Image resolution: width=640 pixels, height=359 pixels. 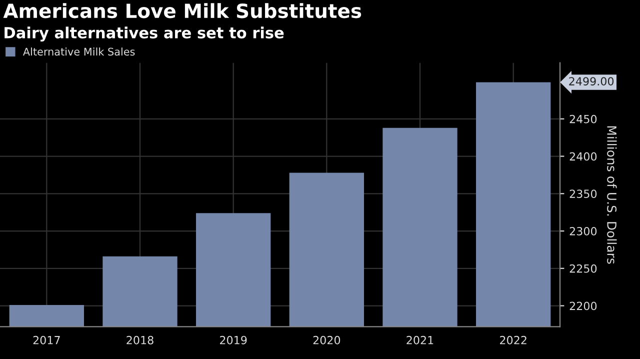 I want to click on x-tick-label: 2021, so click(x=420, y=340).